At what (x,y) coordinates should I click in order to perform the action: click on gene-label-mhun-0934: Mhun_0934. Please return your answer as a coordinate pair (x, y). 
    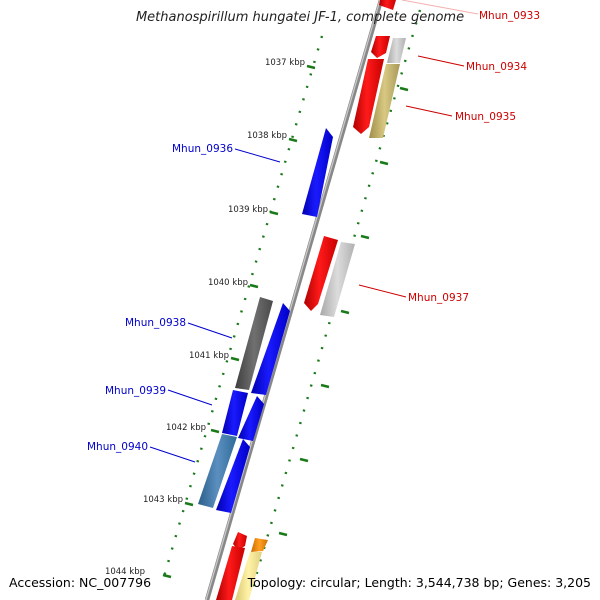
    Looking at the image, I should click on (496, 67).